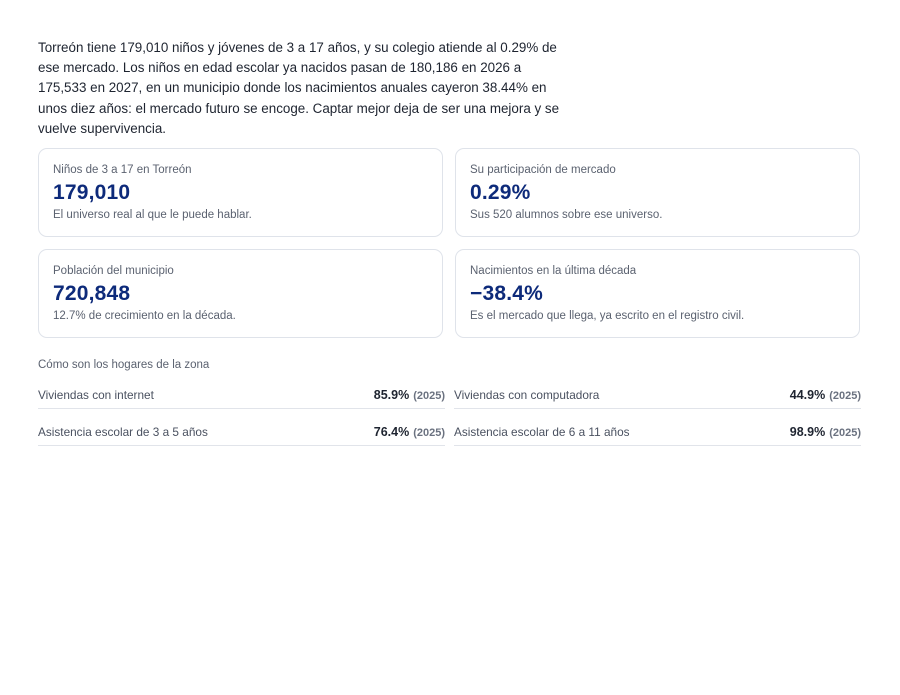  Describe the element at coordinates (152, 215) in the screenshot. I see `card-note: El universo real al que le puede hablar.` at that location.